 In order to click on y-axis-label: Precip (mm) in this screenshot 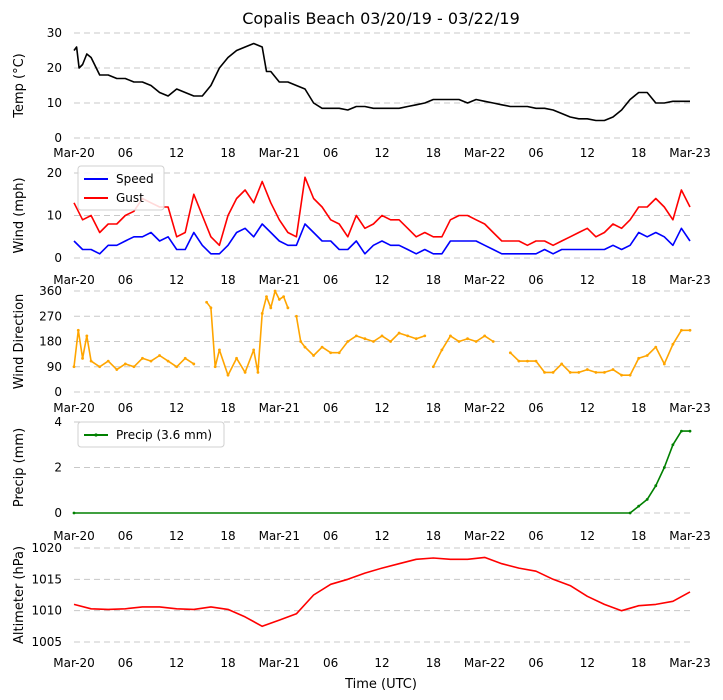, I will do `click(19, 467)`.